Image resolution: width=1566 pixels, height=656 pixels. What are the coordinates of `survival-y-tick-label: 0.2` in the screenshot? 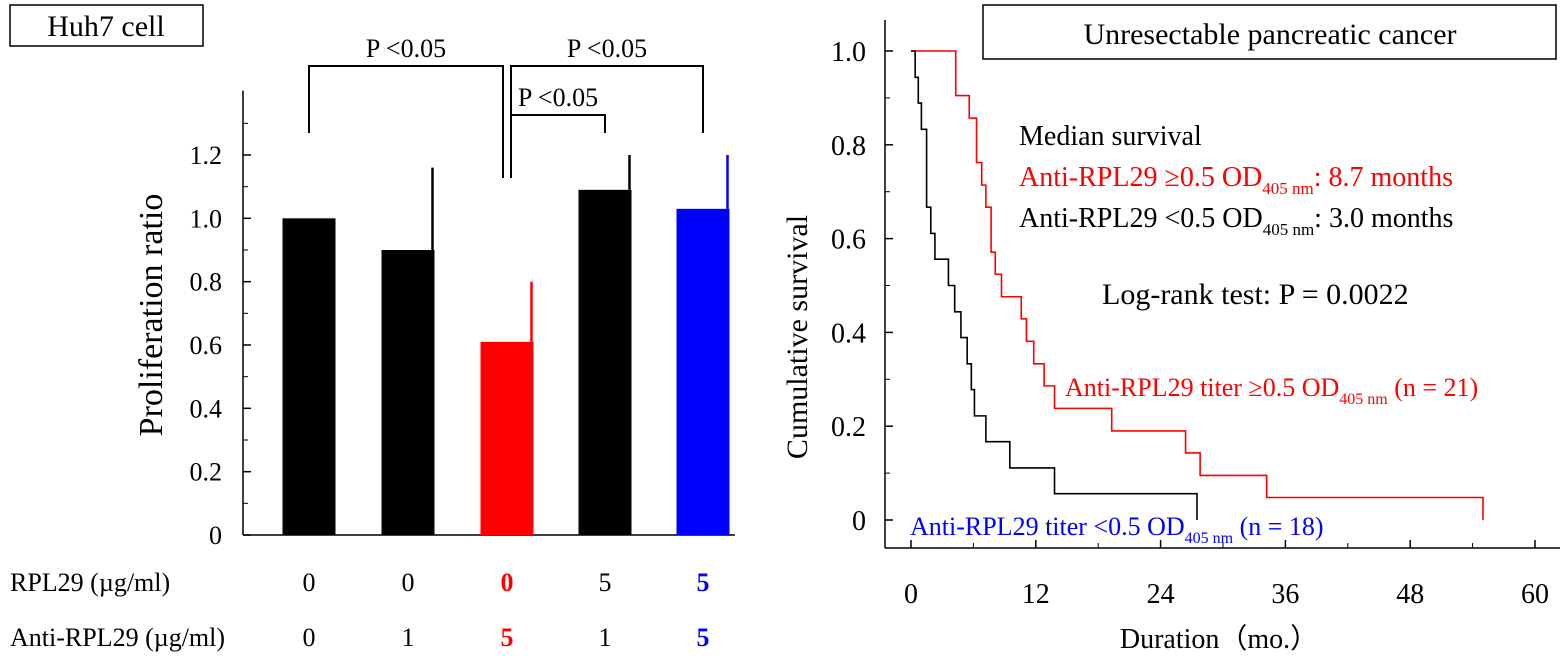 It's located at (848, 427).